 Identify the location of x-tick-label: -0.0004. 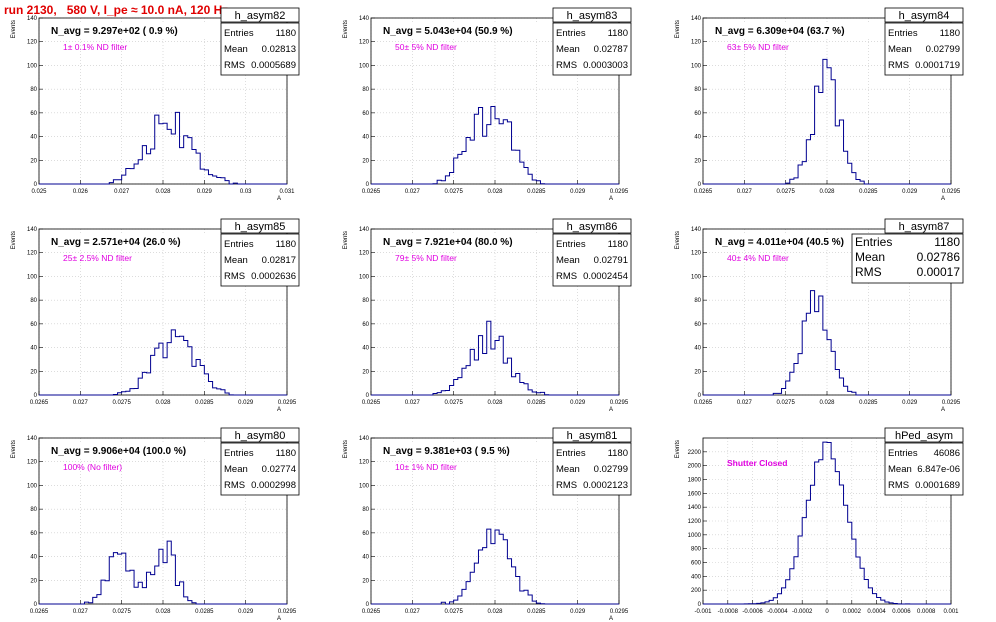
(777, 612).